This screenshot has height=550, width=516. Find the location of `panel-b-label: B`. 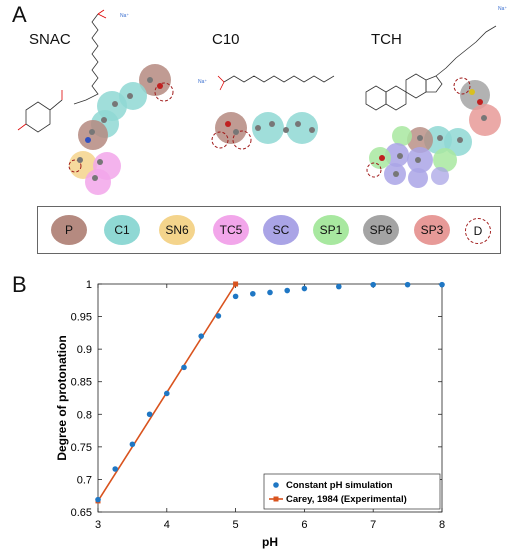

panel-b-label: B is located at coordinates (19, 284).